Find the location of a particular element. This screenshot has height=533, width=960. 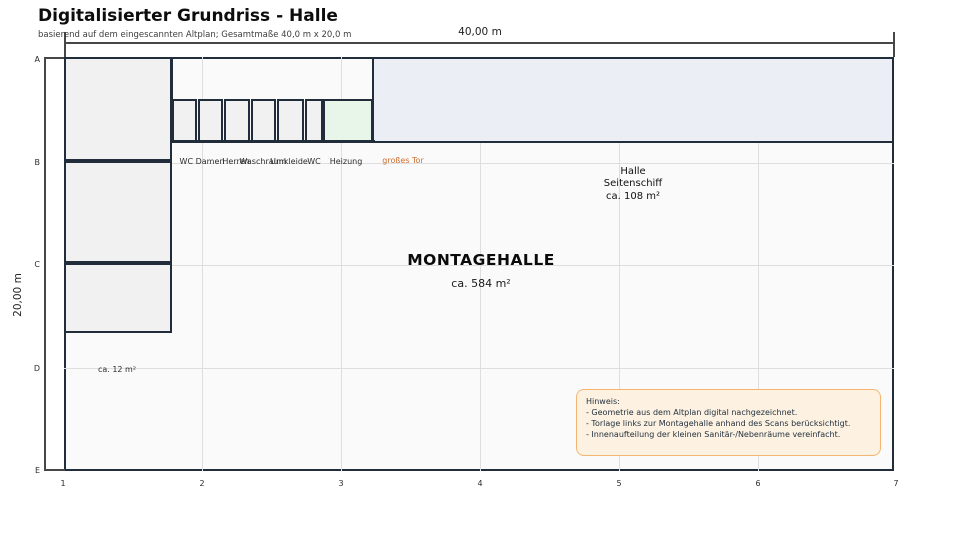

room-wc-damen-b is located at coordinates (210, 120).